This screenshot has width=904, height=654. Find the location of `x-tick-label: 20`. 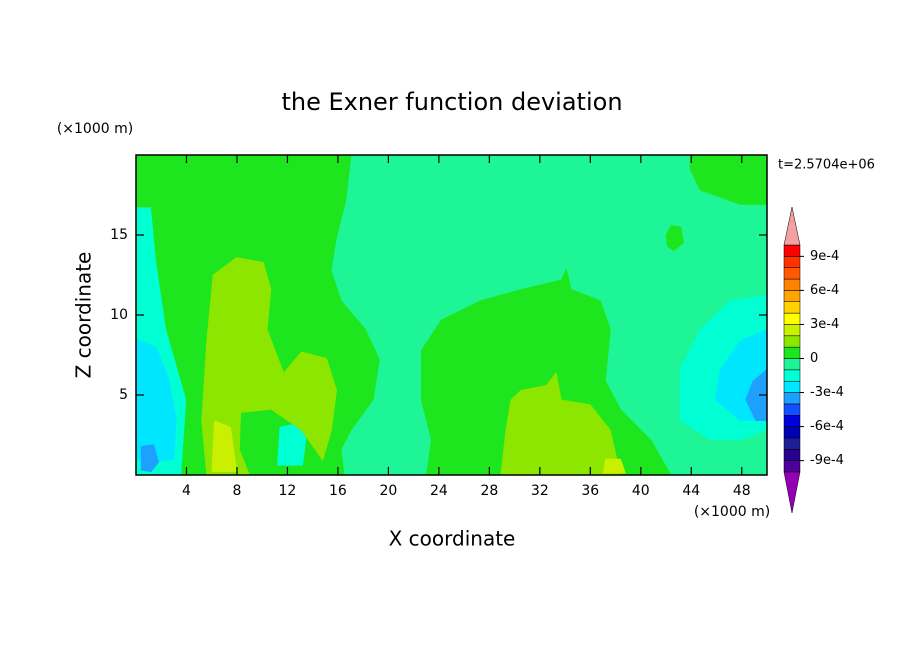

x-tick-label: 20 is located at coordinates (388, 491).